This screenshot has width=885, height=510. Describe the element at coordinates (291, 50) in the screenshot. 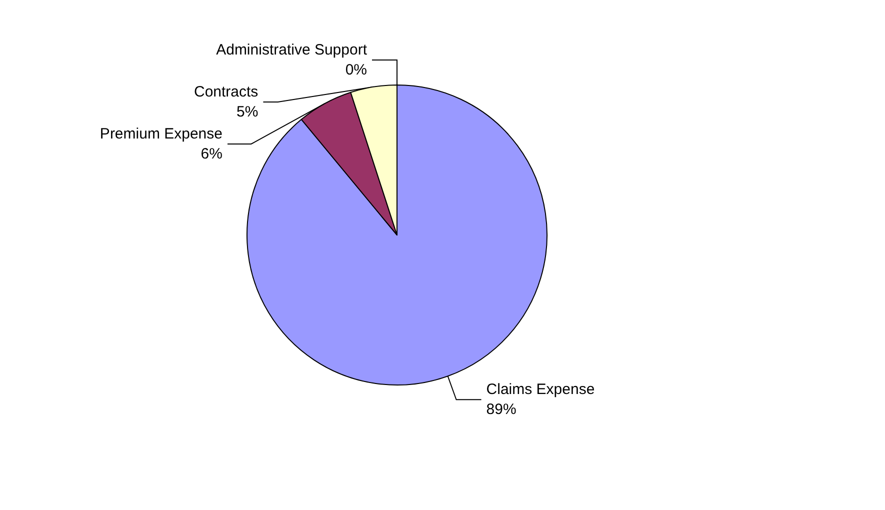

I see `category-label: Administrative Support` at that location.